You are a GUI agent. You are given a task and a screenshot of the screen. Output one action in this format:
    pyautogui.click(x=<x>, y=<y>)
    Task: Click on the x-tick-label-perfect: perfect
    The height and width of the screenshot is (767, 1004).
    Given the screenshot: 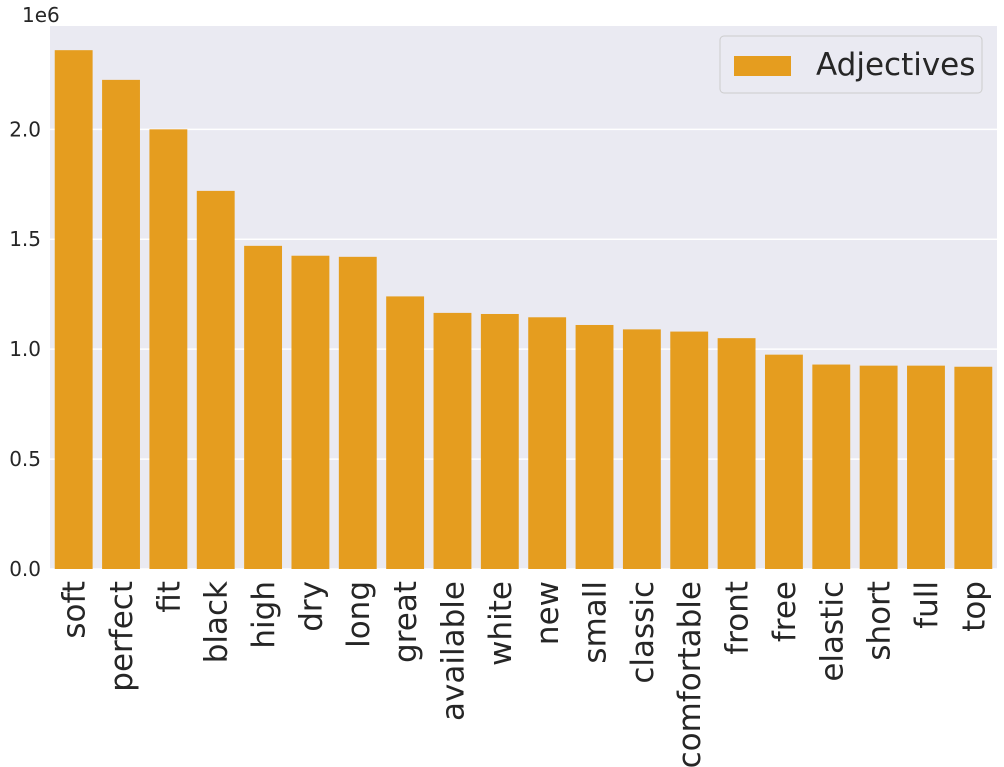 What is the action you would take?
    pyautogui.click(x=122, y=636)
    